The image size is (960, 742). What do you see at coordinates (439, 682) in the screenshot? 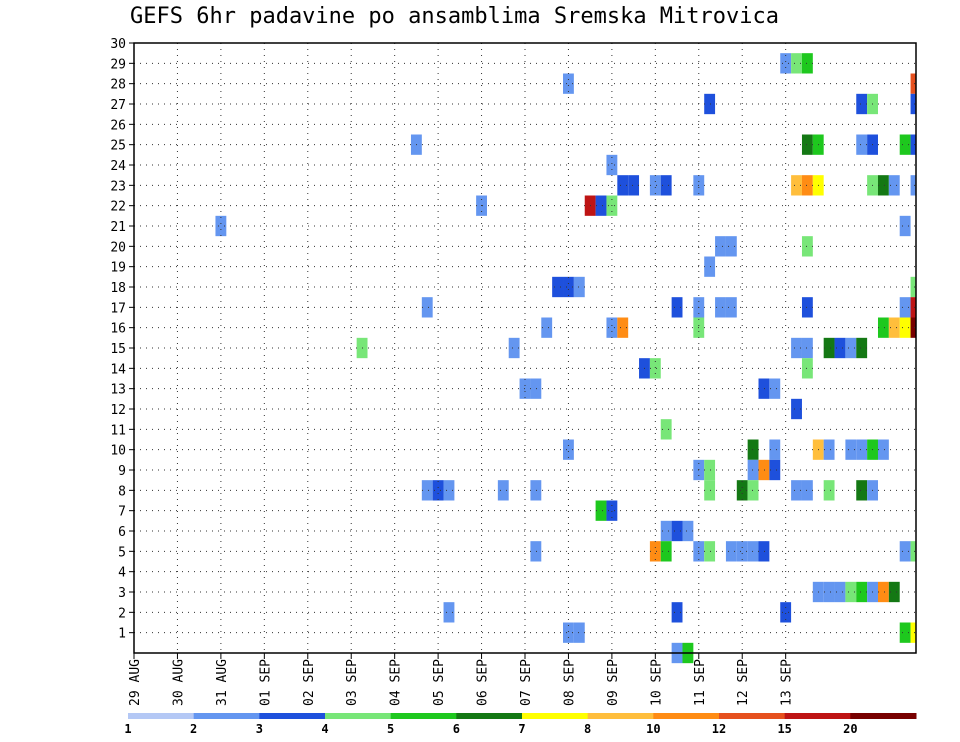
I see `x-tick-label: 05 SEP` at bounding box center [439, 682].